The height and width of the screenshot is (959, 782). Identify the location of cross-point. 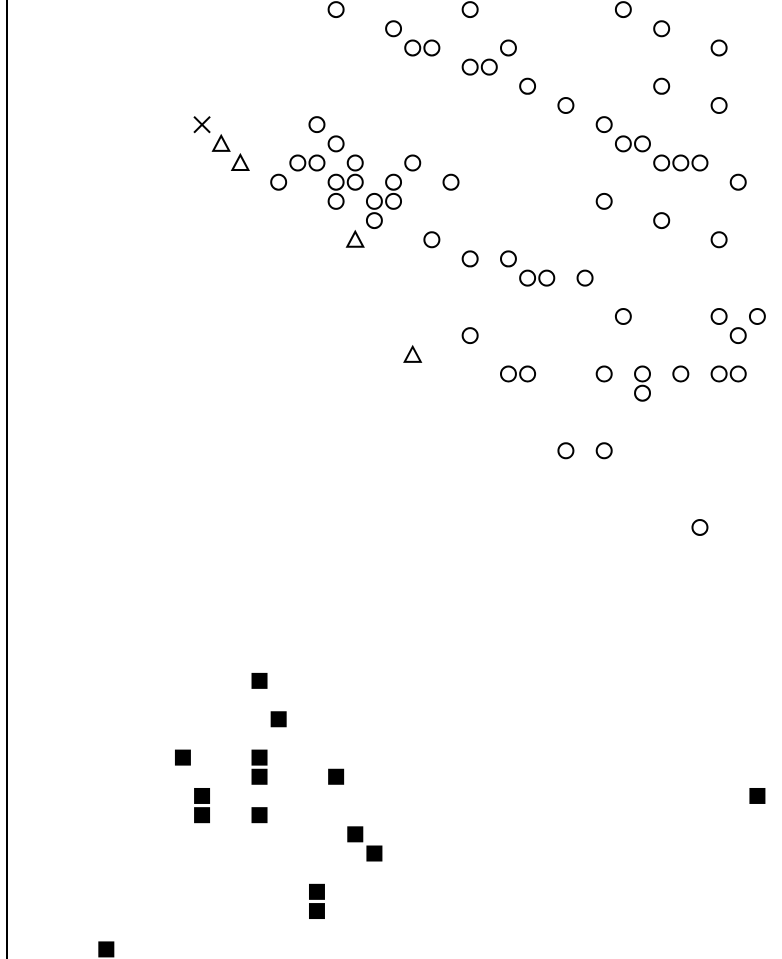
(202, 124).